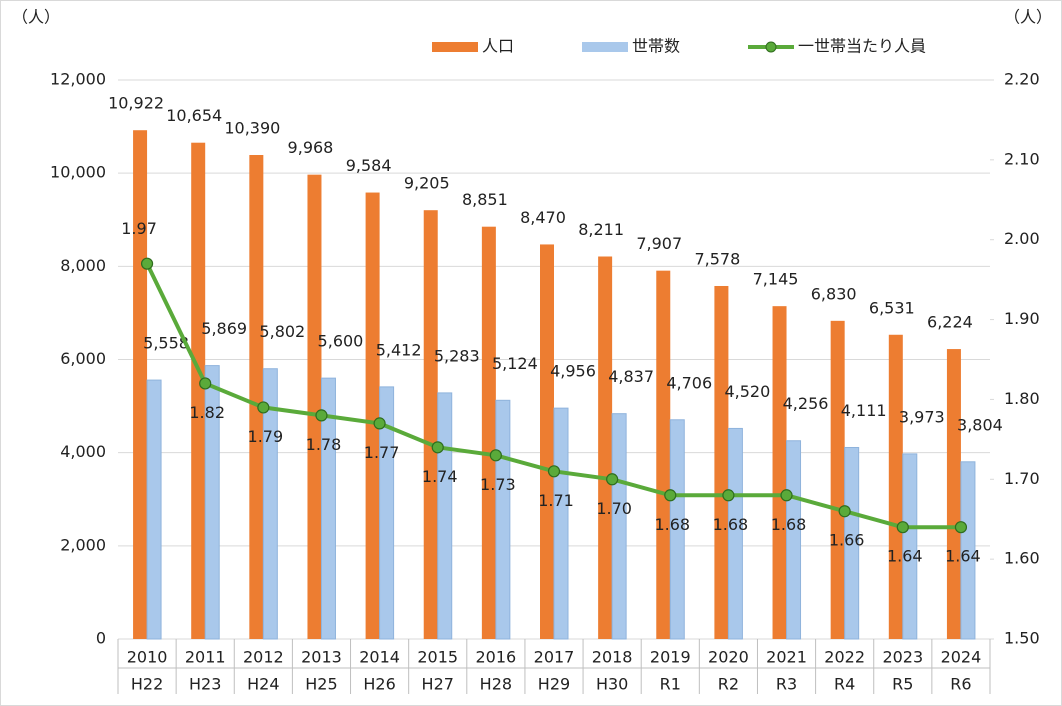 The image size is (1062, 706). What do you see at coordinates (83, 265) in the screenshot?
I see `y-tick-label: 8,000` at bounding box center [83, 265].